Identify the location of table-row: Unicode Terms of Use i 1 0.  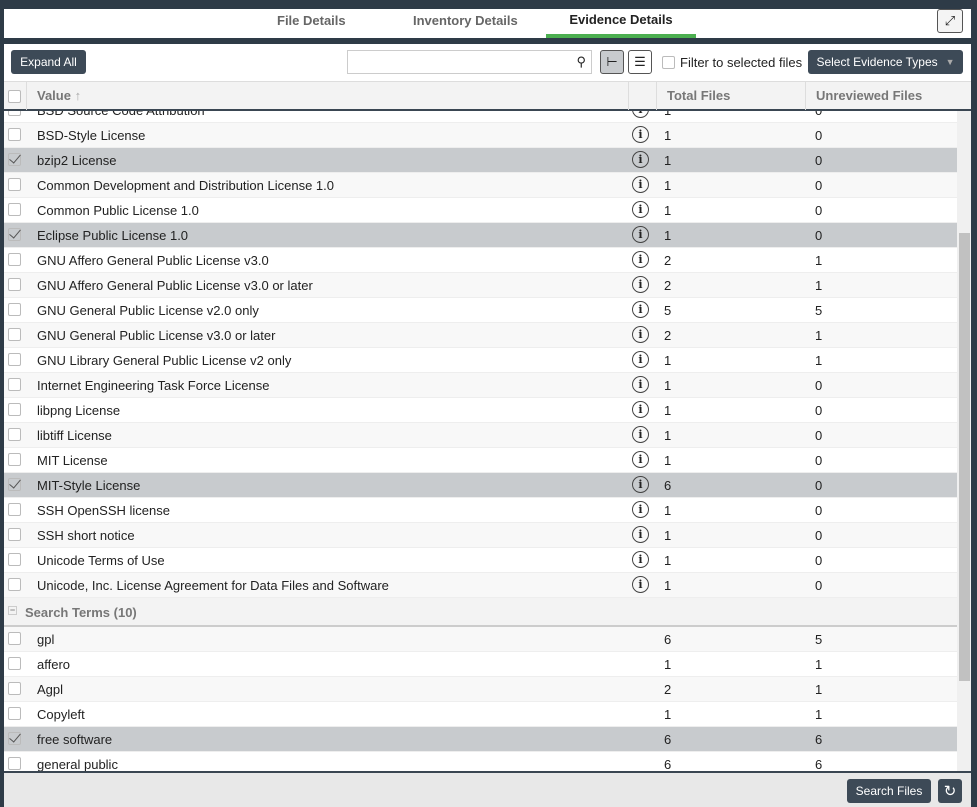
(480, 560).